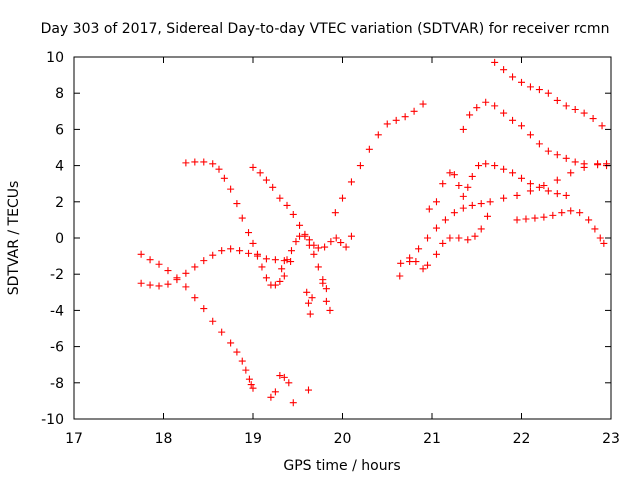  Describe the element at coordinates (59, 167) in the screenshot. I see `y-tick-label: 4` at that location.